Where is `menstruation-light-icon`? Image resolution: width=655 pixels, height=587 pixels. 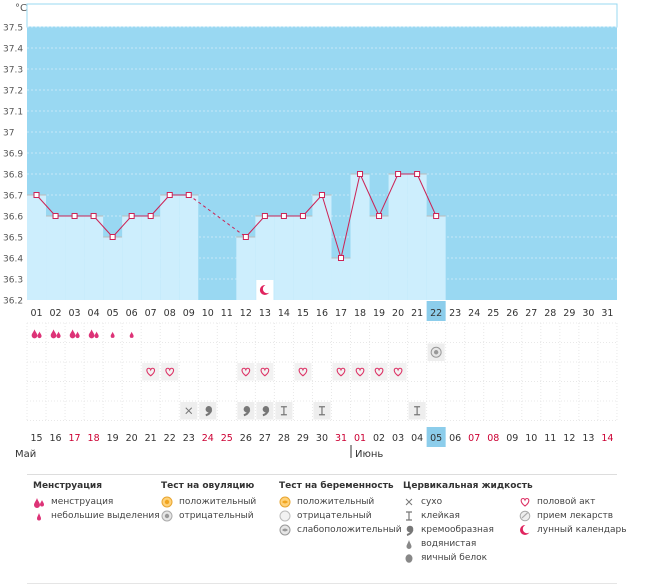
menstruation-light-icon is located at coordinates (112, 334).